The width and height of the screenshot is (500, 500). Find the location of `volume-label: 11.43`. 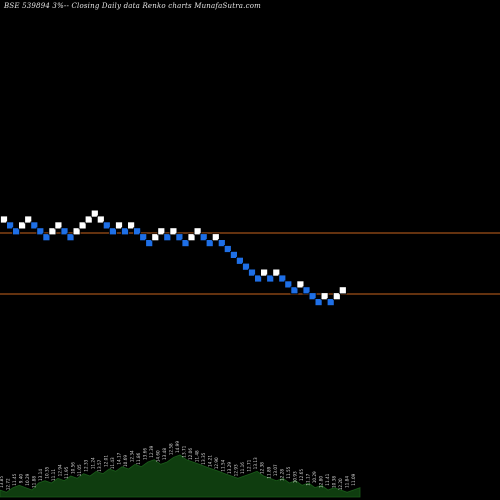

volume-label: 11.43 is located at coordinates (112, 463).